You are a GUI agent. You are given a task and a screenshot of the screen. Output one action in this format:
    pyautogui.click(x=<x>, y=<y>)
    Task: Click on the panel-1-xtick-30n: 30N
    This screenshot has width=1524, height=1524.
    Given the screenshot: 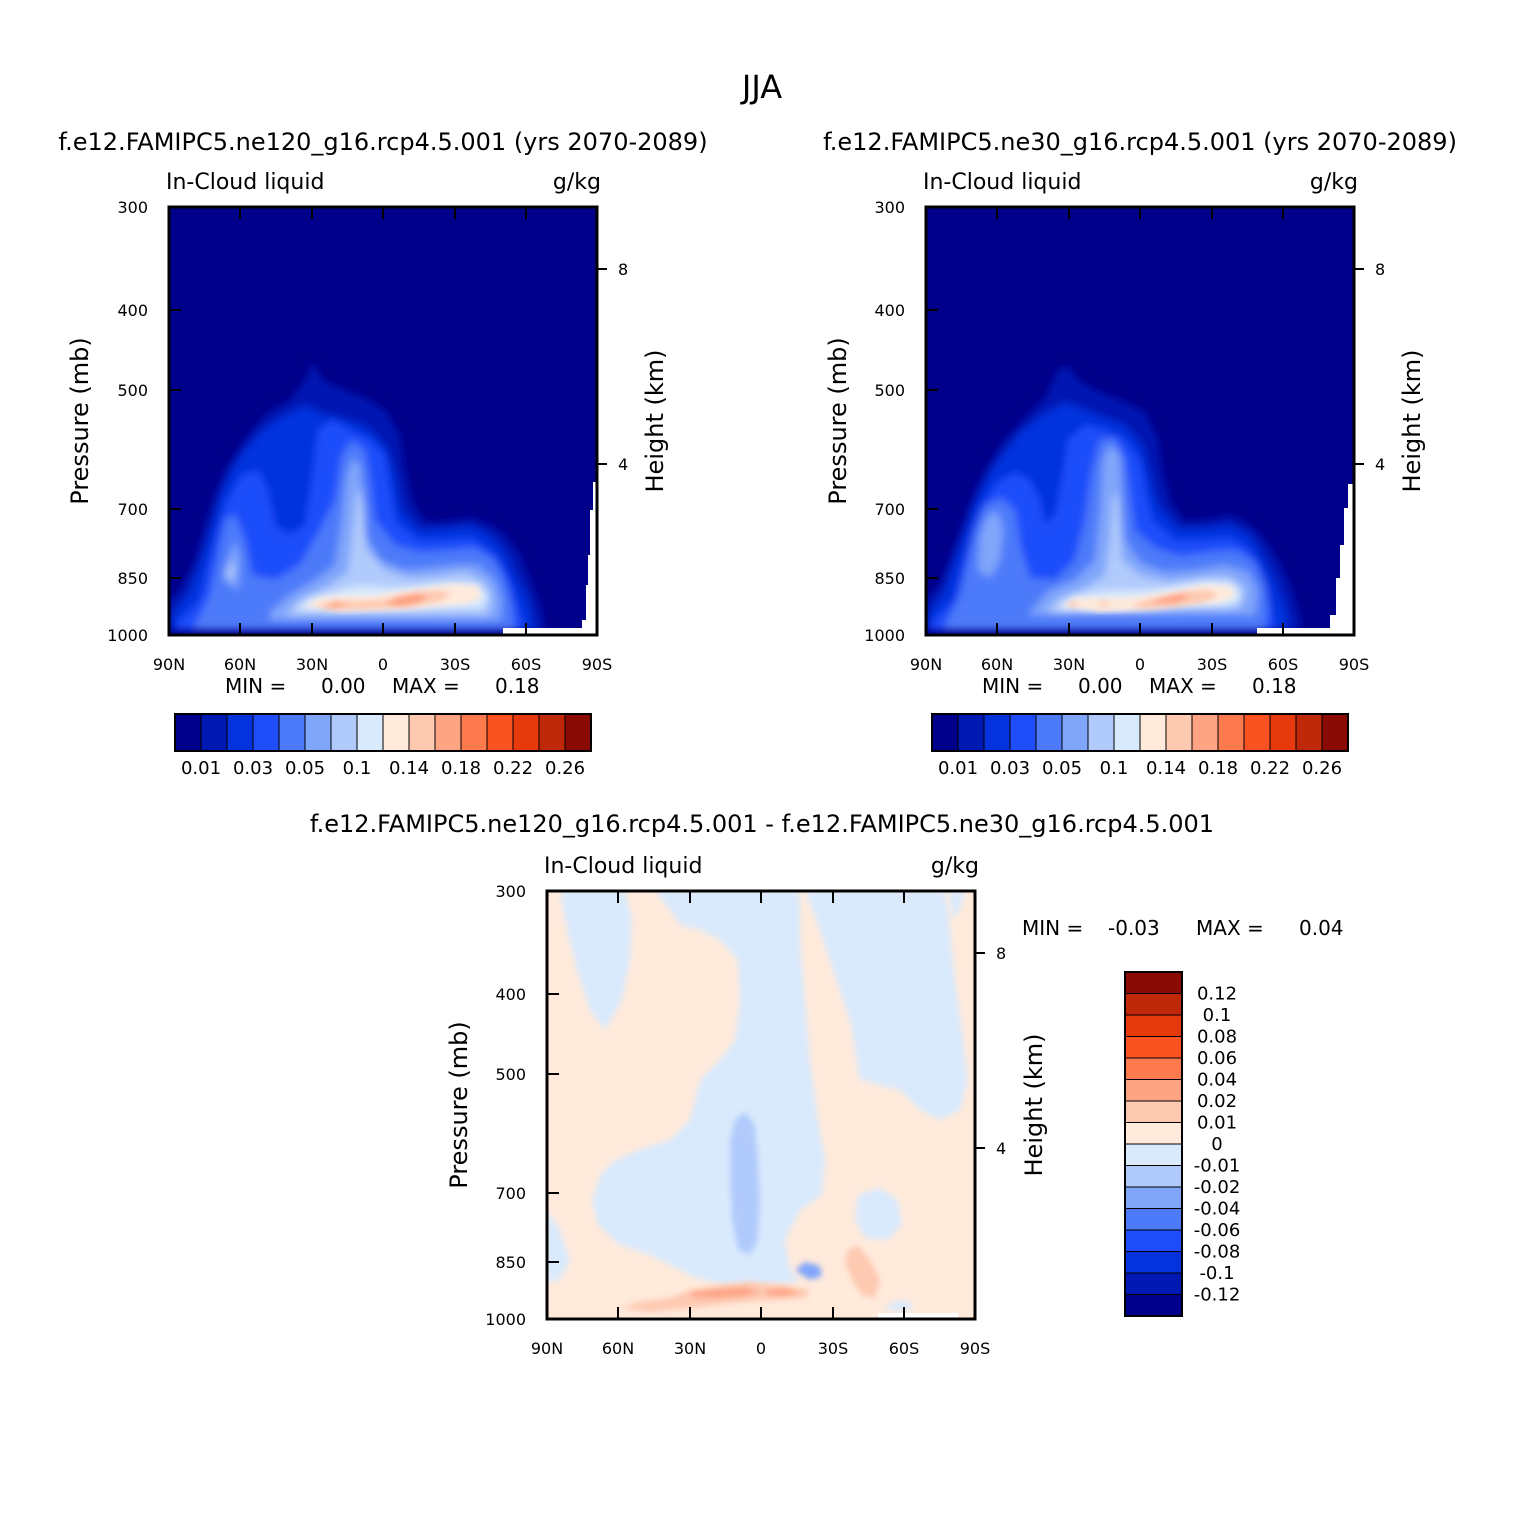 What is the action you would take?
    pyautogui.click(x=312, y=664)
    